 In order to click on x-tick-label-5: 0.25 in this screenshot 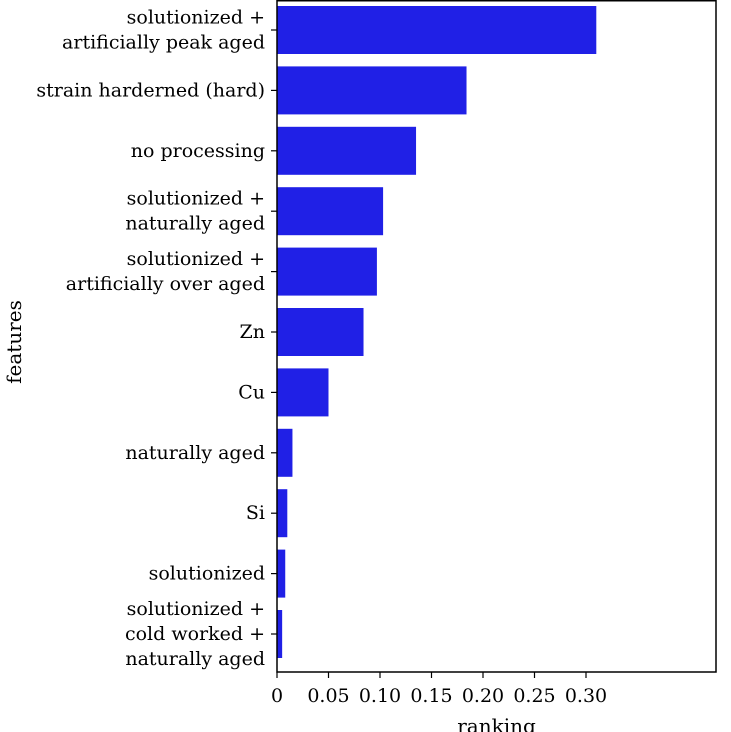, I will do `click(534, 696)`.